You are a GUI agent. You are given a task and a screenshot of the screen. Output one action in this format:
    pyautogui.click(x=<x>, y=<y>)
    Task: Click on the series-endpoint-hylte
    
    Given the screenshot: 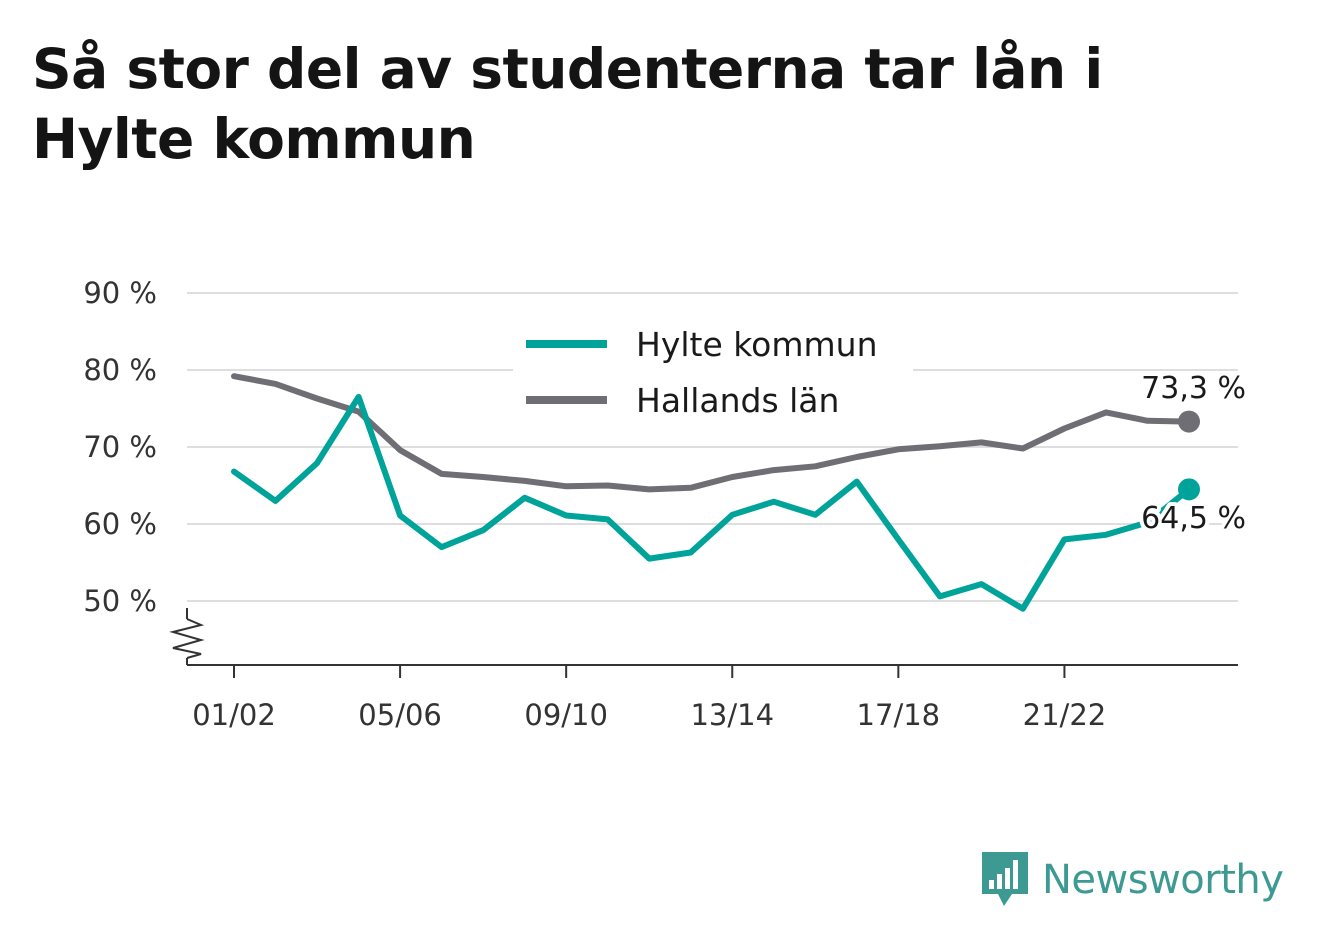 What is the action you would take?
    pyautogui.click(x=1189, y=489)
    